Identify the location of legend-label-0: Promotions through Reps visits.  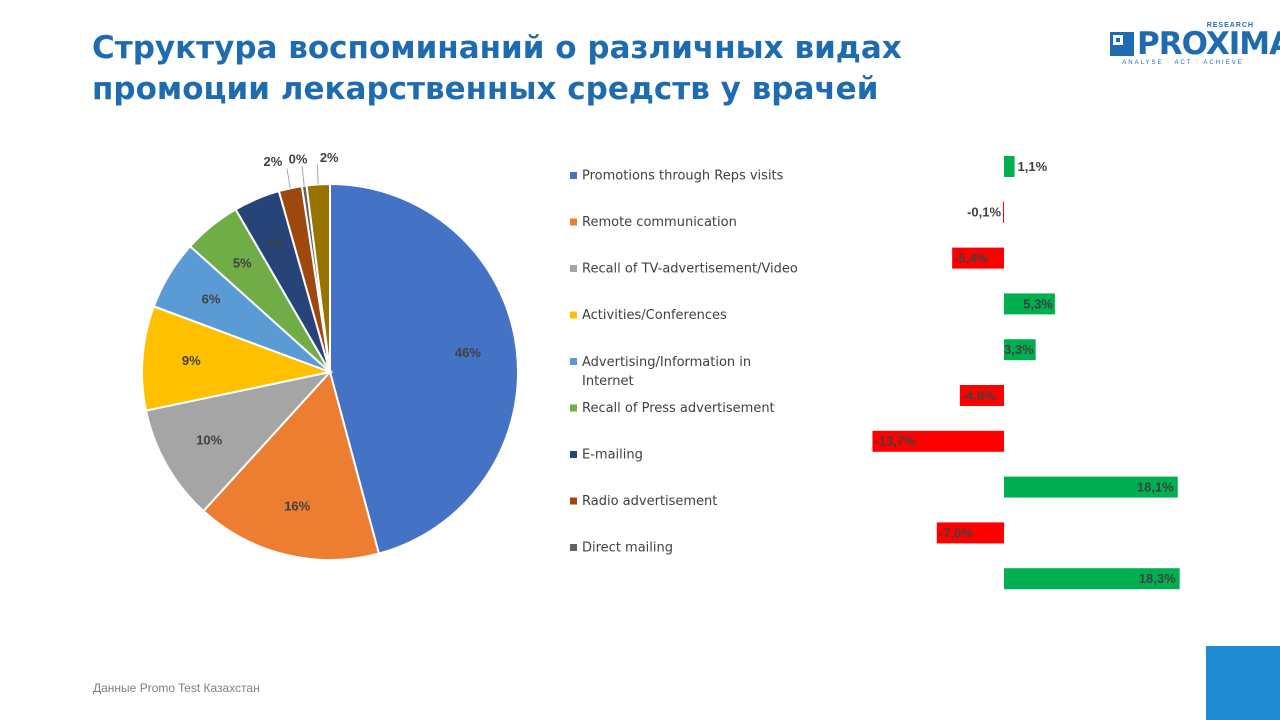
(683, 176).